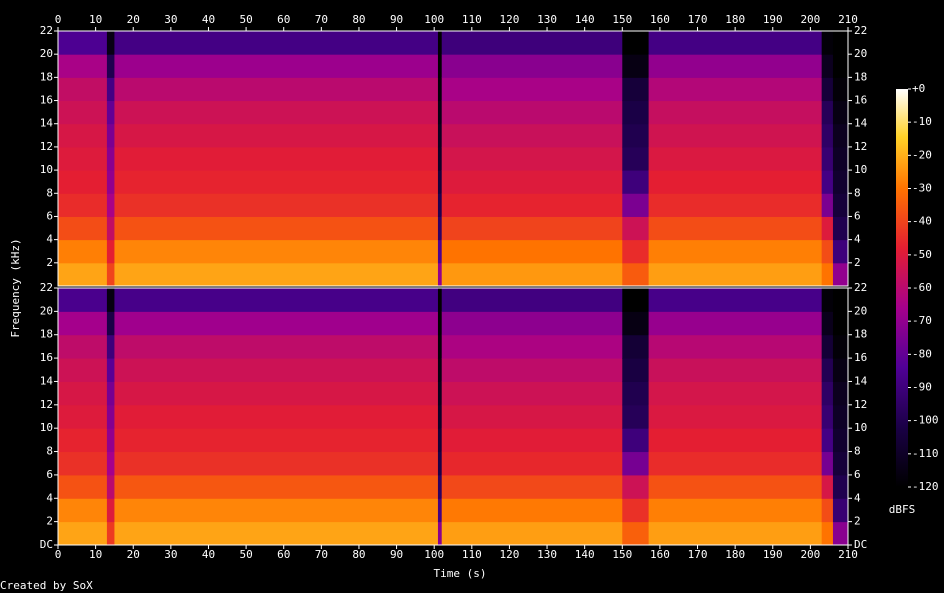  What do you see at coordinates (810, 554) in the screenshot?
I see `x-tick-label: 200` at bounding box center [810, 554].